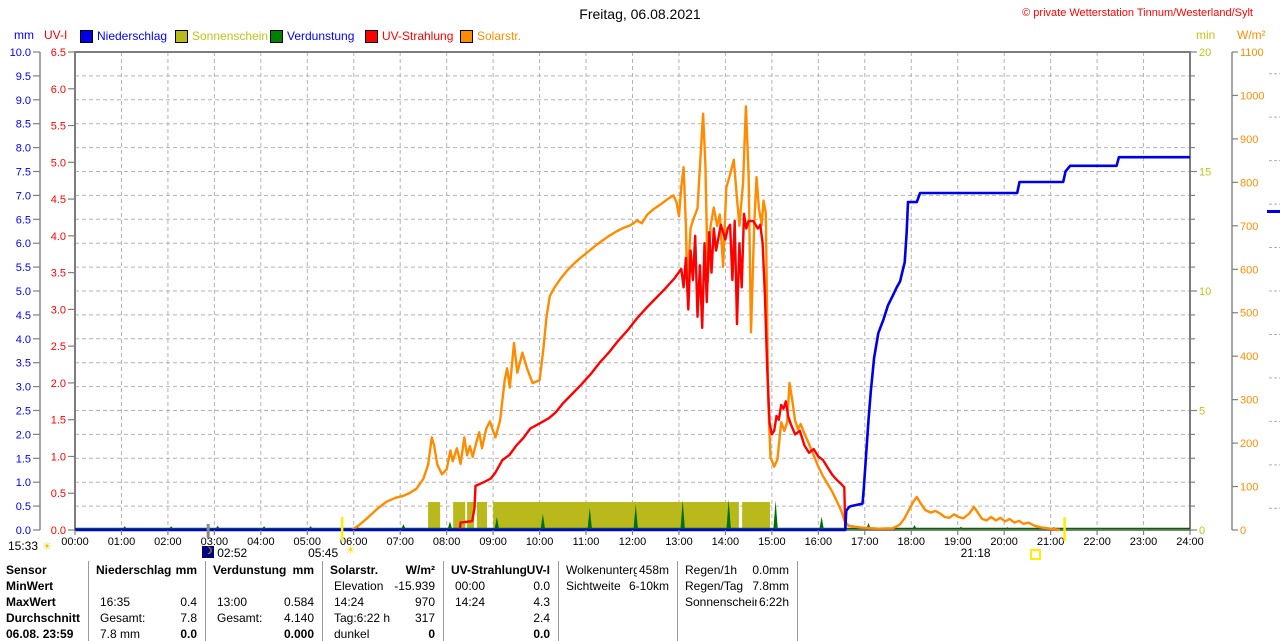 The height and width of the screenshot is (641, 1280). Describe the element at coordinates (1249, 444) in the screenshot. I see `svg-text: 200` at that location.